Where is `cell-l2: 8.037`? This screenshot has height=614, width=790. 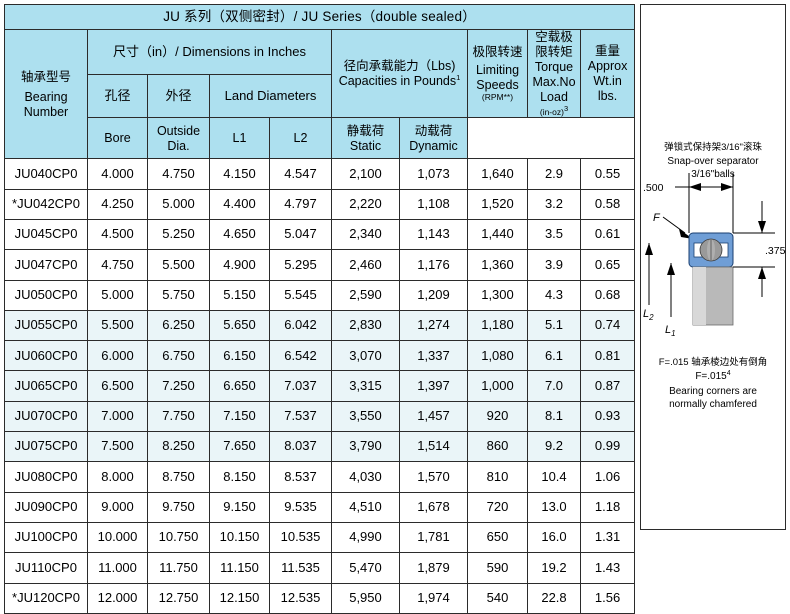 cell-l2: 8.037 is located at coordinates (300, 447).